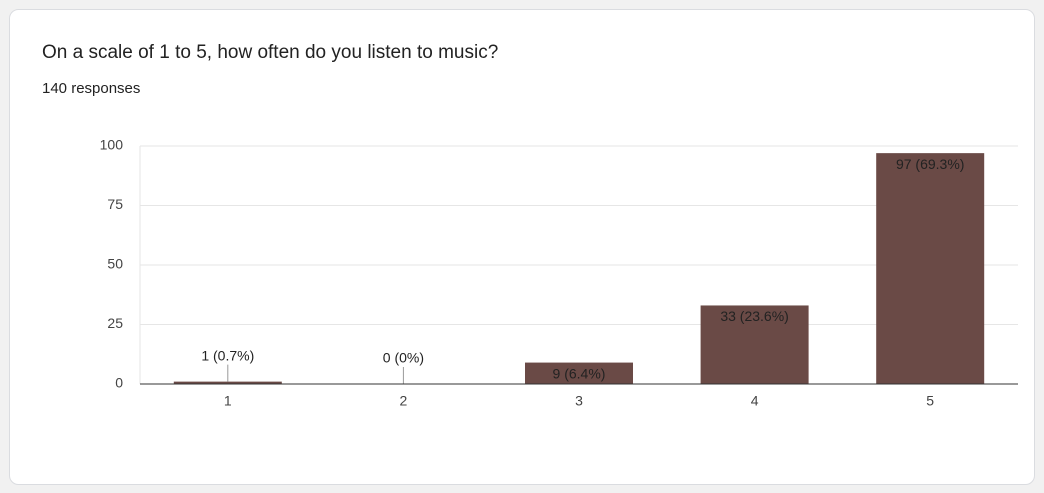  Describe the element at coordinates (228, 401) in the screenshot. I see `x-tick-label: 1` at that location.